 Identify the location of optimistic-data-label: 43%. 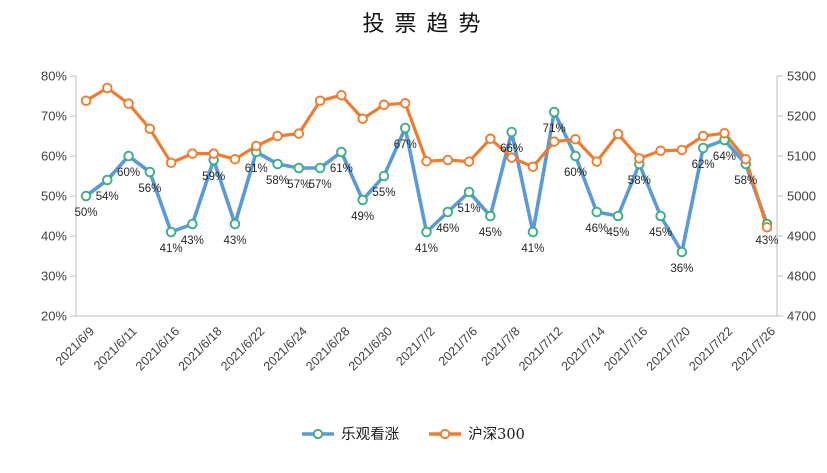
(192, 241).